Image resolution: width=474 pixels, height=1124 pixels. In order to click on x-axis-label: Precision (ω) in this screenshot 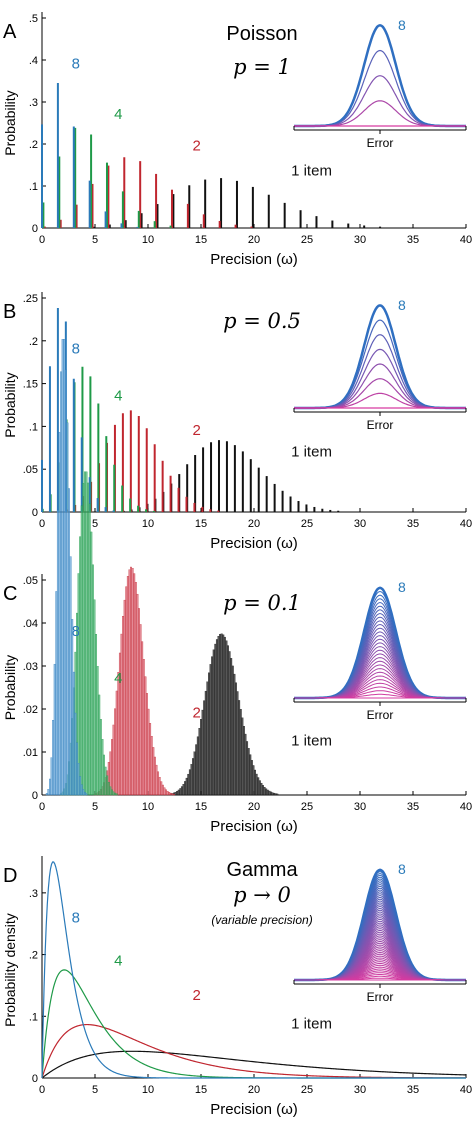, I will do `click(254, 543)`.